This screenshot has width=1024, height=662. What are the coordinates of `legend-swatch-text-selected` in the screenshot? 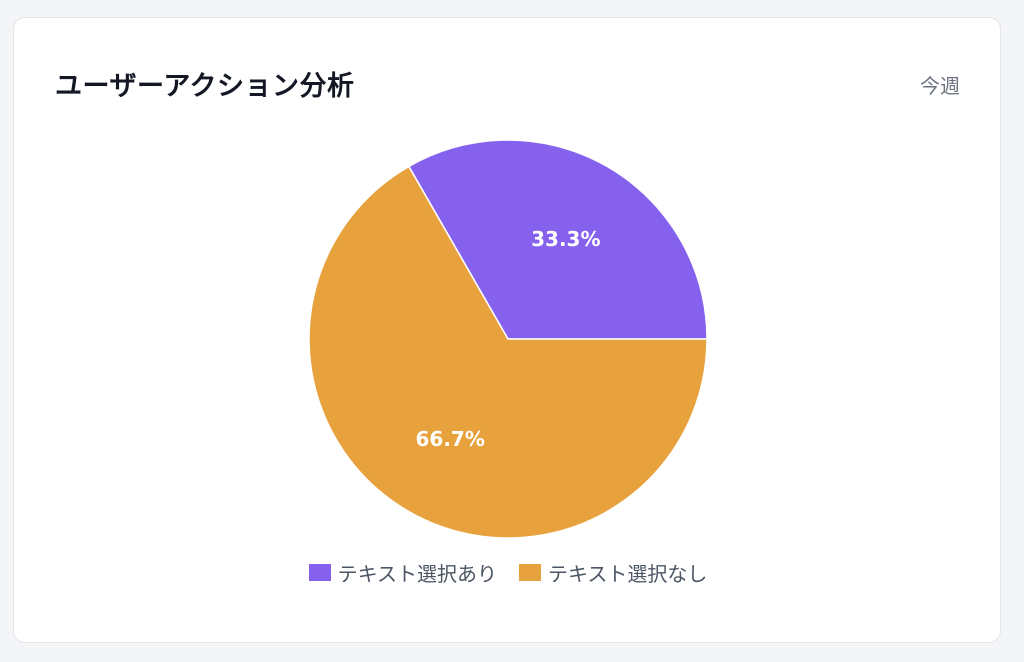 It's located at (319, 572).